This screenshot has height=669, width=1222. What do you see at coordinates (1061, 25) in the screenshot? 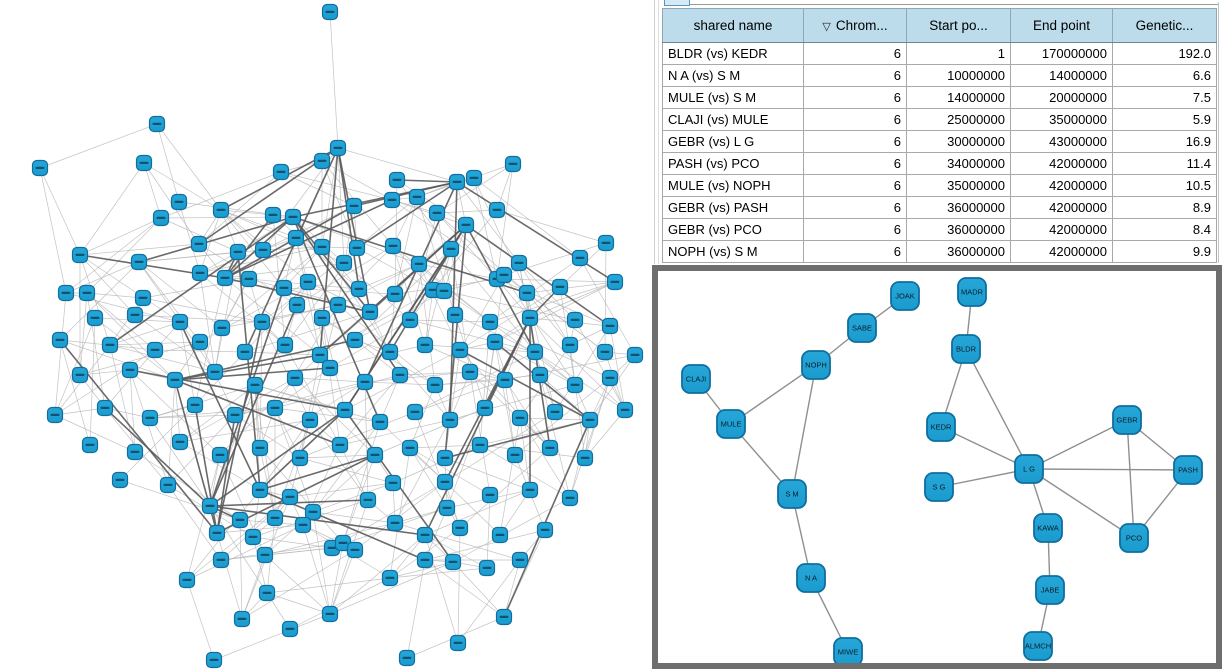
I see `column-header-end-point: End point` at bounding box center [1061, 25].